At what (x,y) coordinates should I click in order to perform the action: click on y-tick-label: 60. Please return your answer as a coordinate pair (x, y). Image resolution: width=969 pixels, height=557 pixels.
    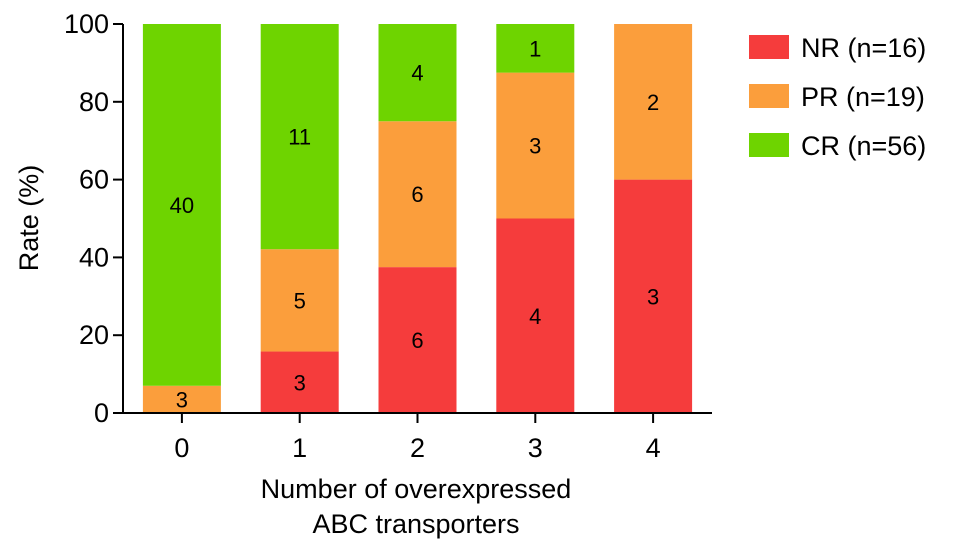
    Looking at the image, I should click on (94, 180).